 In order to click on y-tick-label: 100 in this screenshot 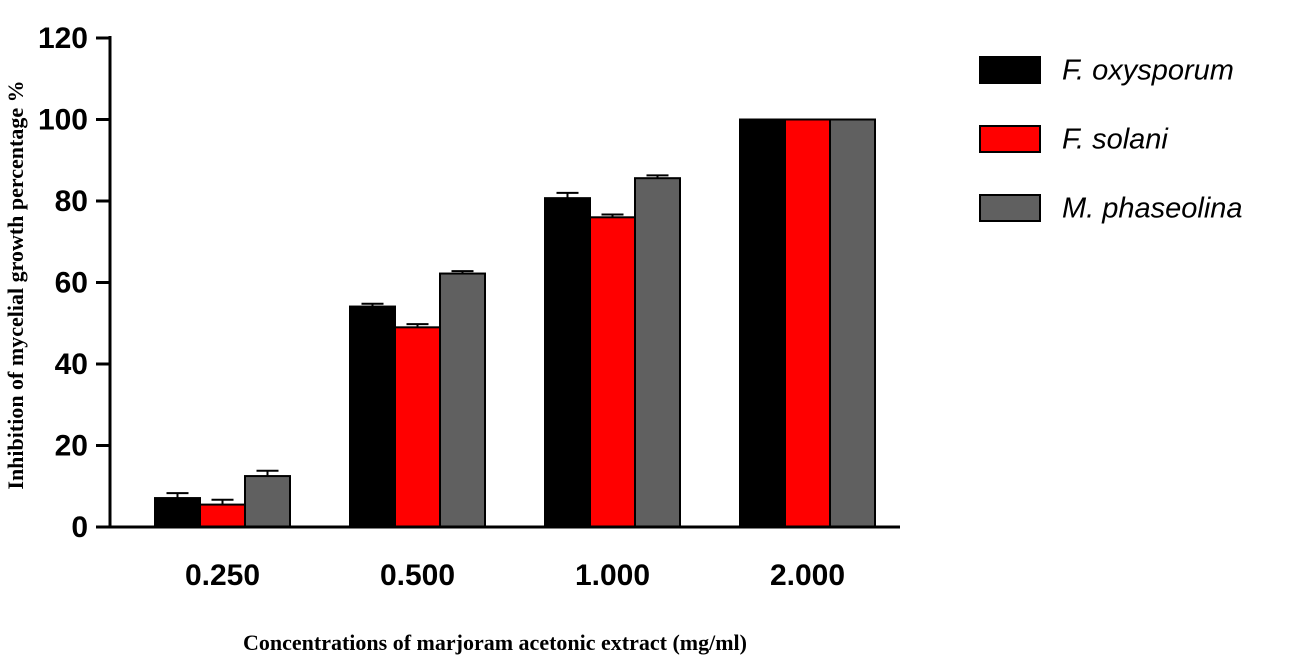, I will do `click(63, 119)`.